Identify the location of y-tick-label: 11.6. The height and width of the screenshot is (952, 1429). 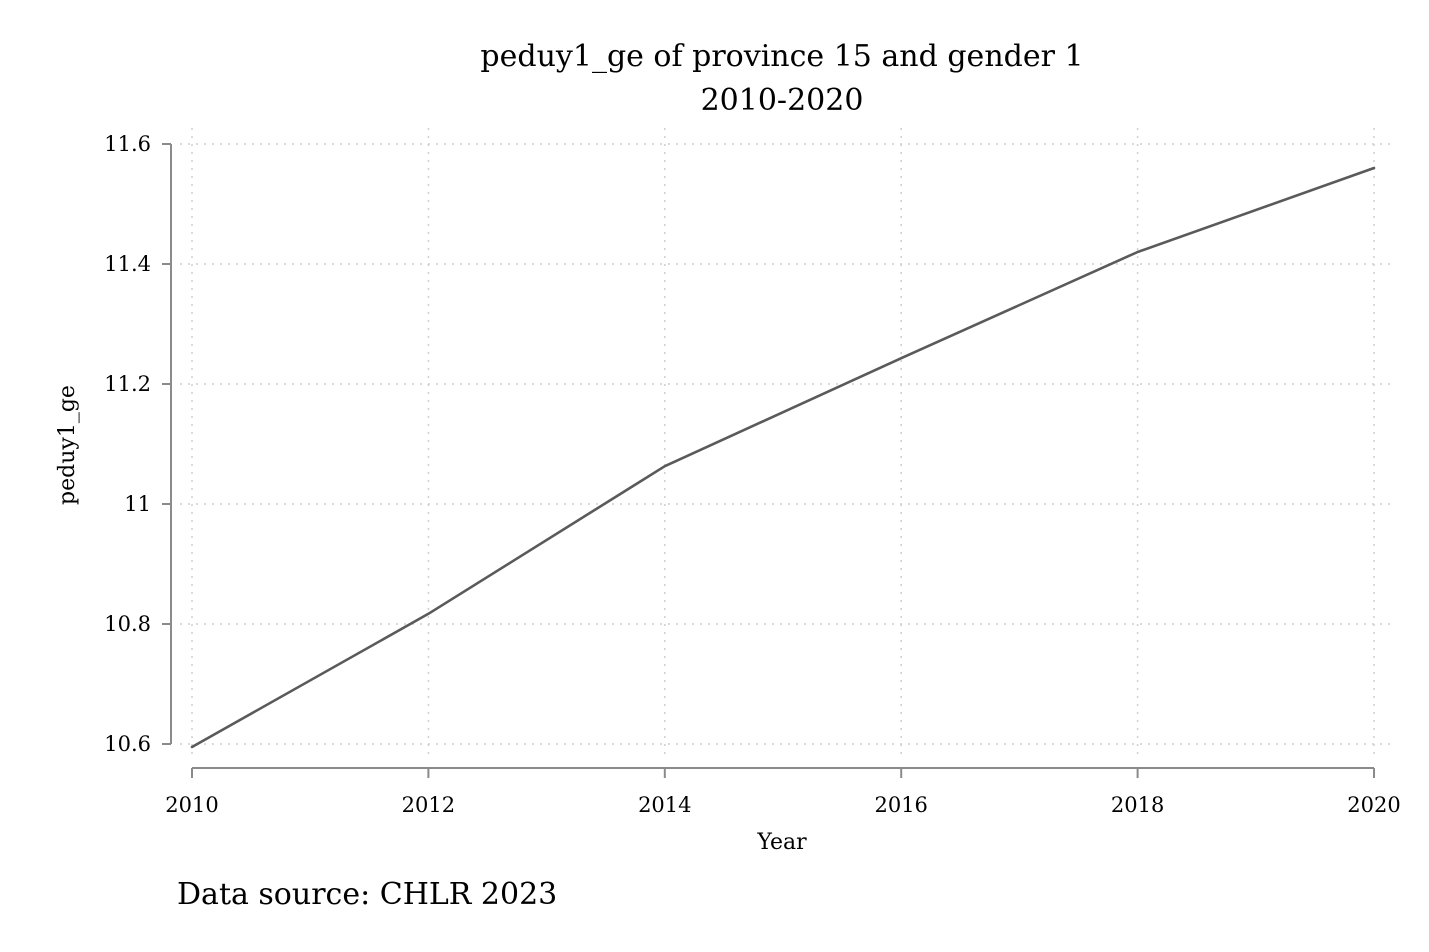
(127, 144).